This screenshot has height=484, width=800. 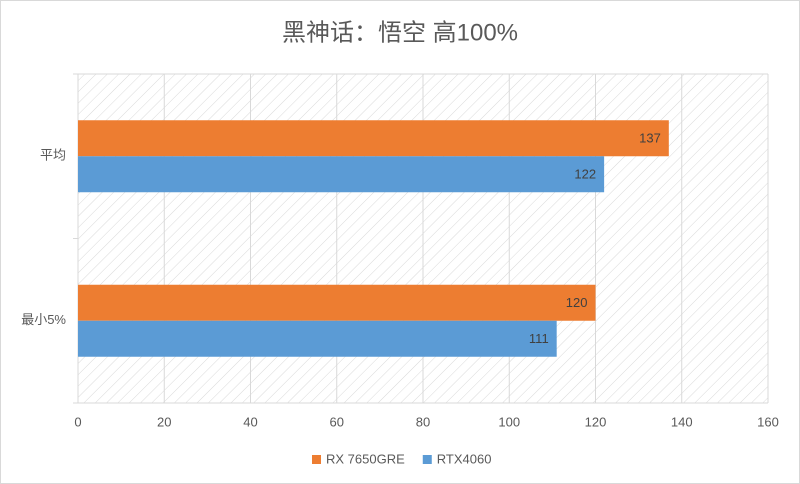 I want to click on value-label: 111, so click(x=539, y=338).